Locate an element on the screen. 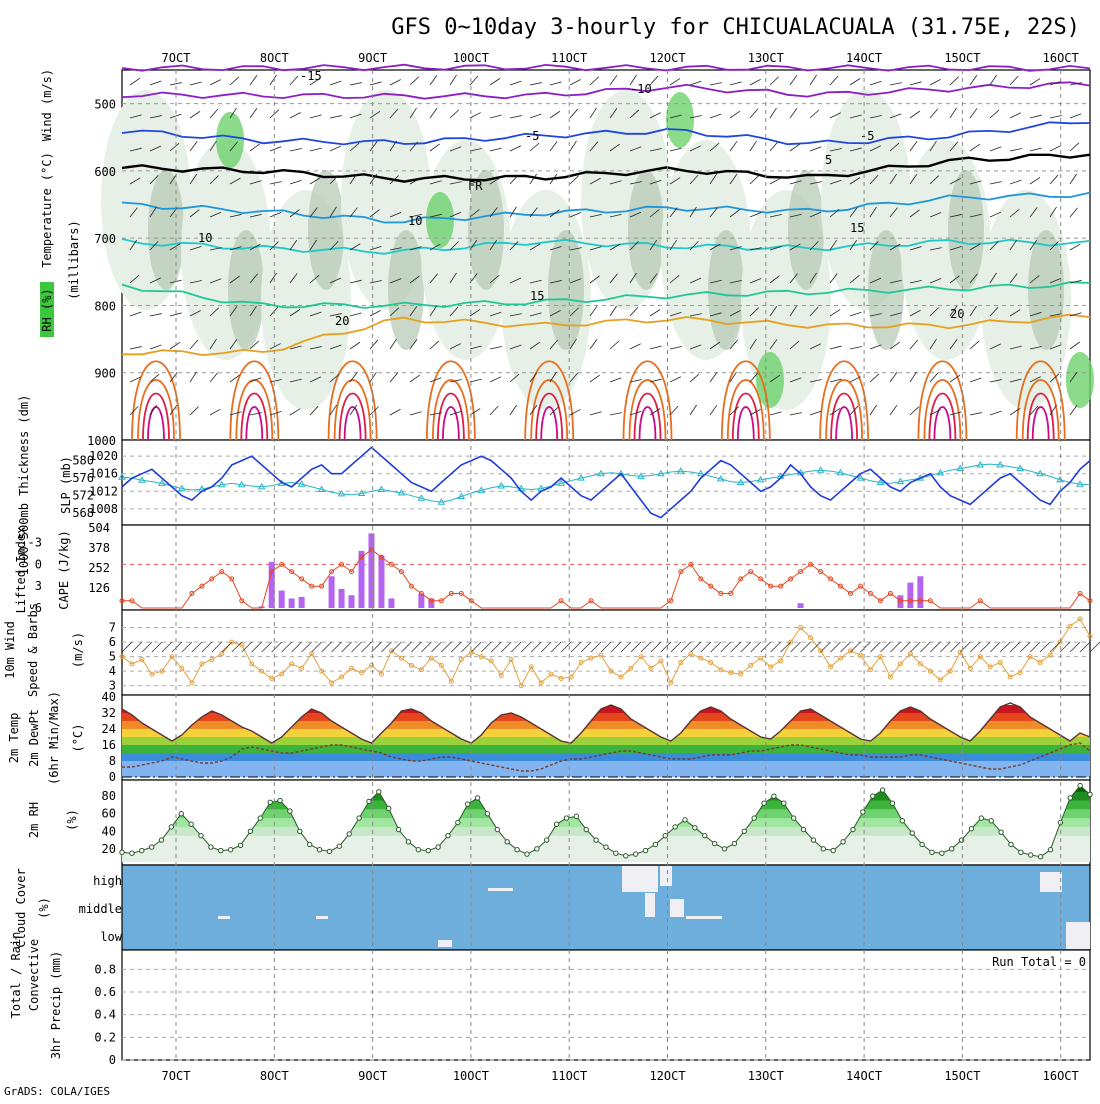 This screenshot has height=1104, width=1100. cape-tick-label: 504 is located at coordinates (99, 528).